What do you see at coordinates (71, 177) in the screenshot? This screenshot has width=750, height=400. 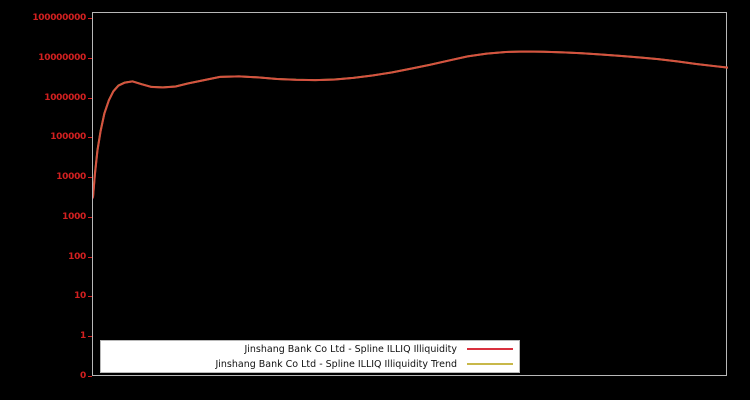 I see `y-axis-tick-label: 10000` at bounding box center [71, 177].